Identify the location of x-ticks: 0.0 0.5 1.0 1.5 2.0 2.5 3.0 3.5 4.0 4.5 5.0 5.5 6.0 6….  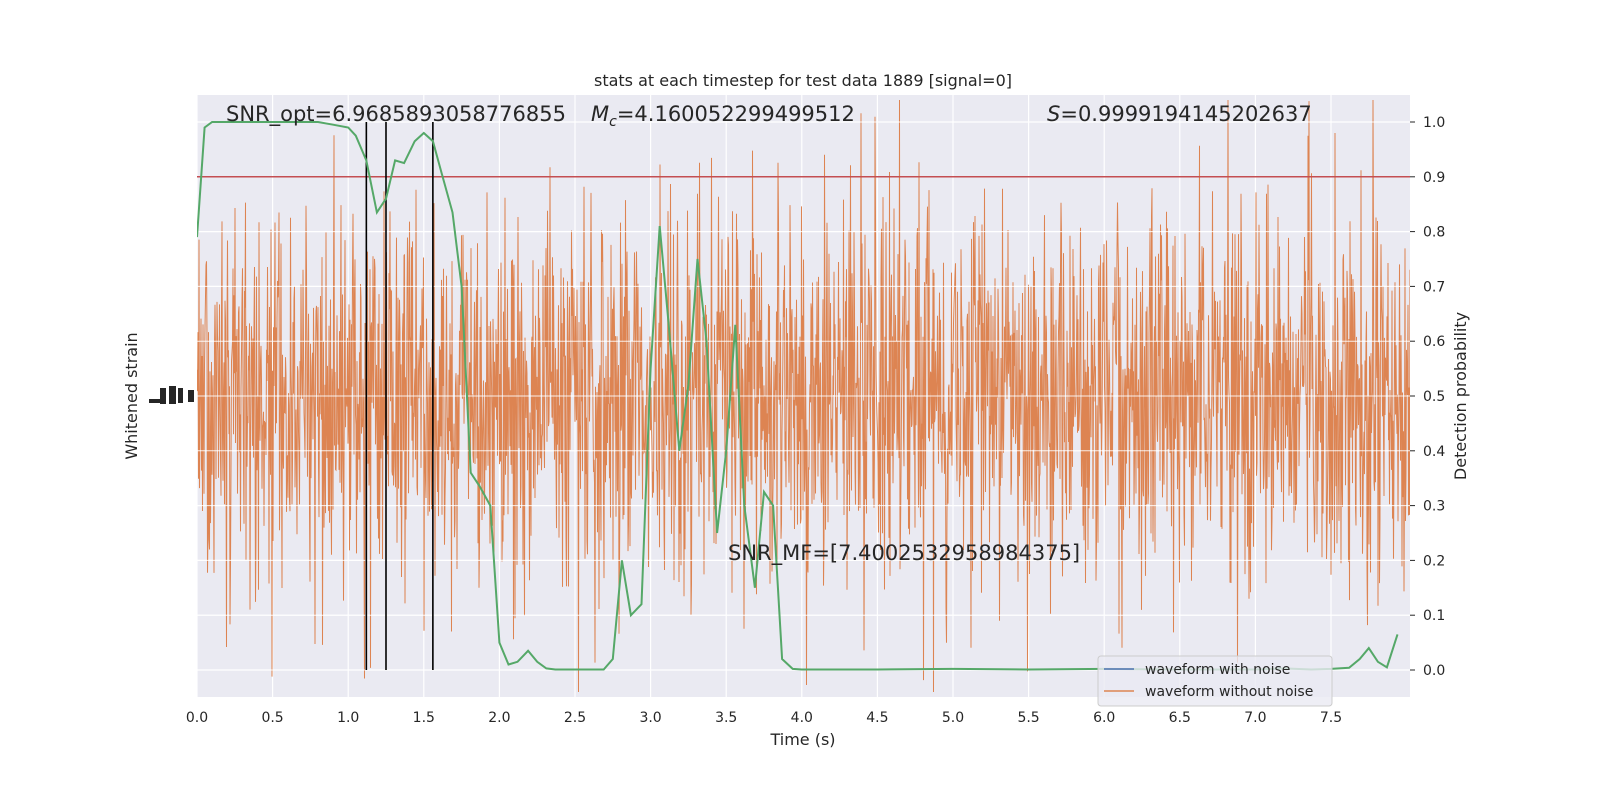
(764, 718).